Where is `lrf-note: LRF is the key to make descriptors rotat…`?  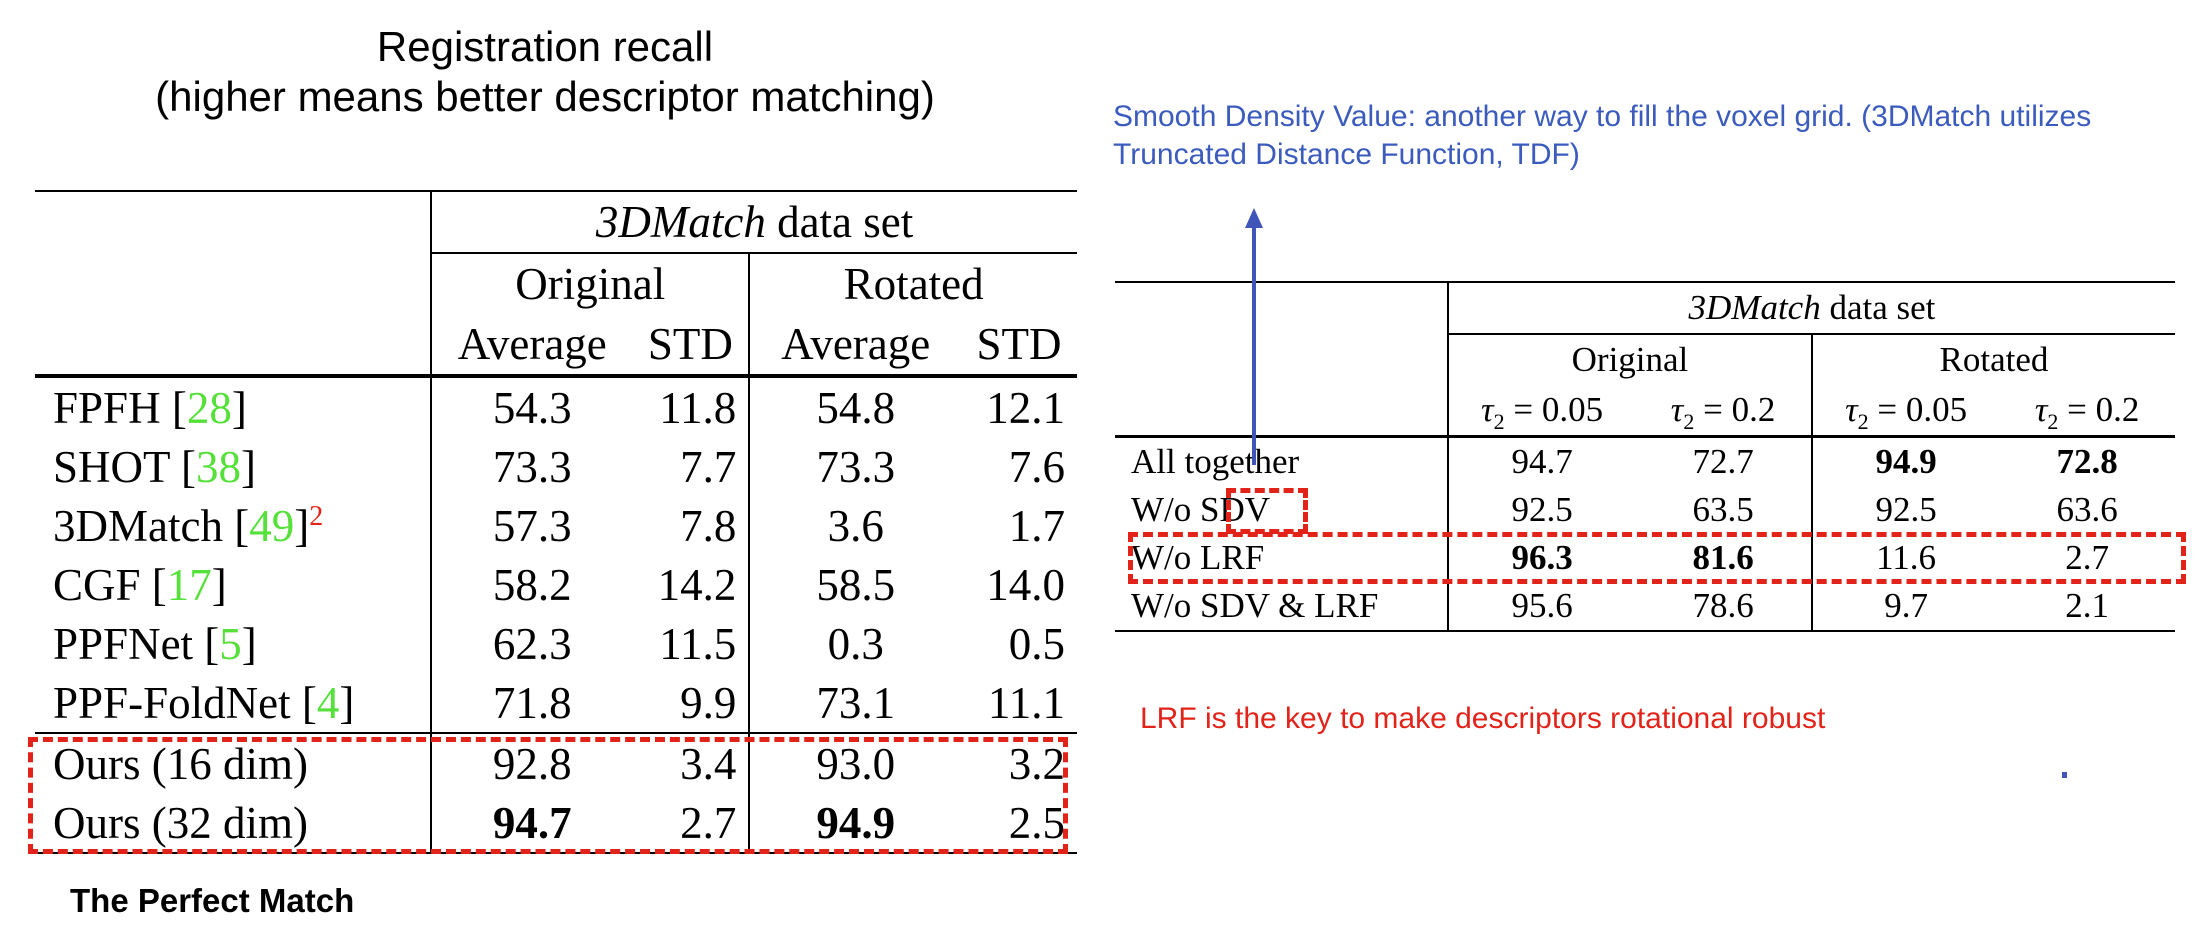 lrf-note: LRF is the key to make descriptors rotat… is located at coordinates (1483, 718).